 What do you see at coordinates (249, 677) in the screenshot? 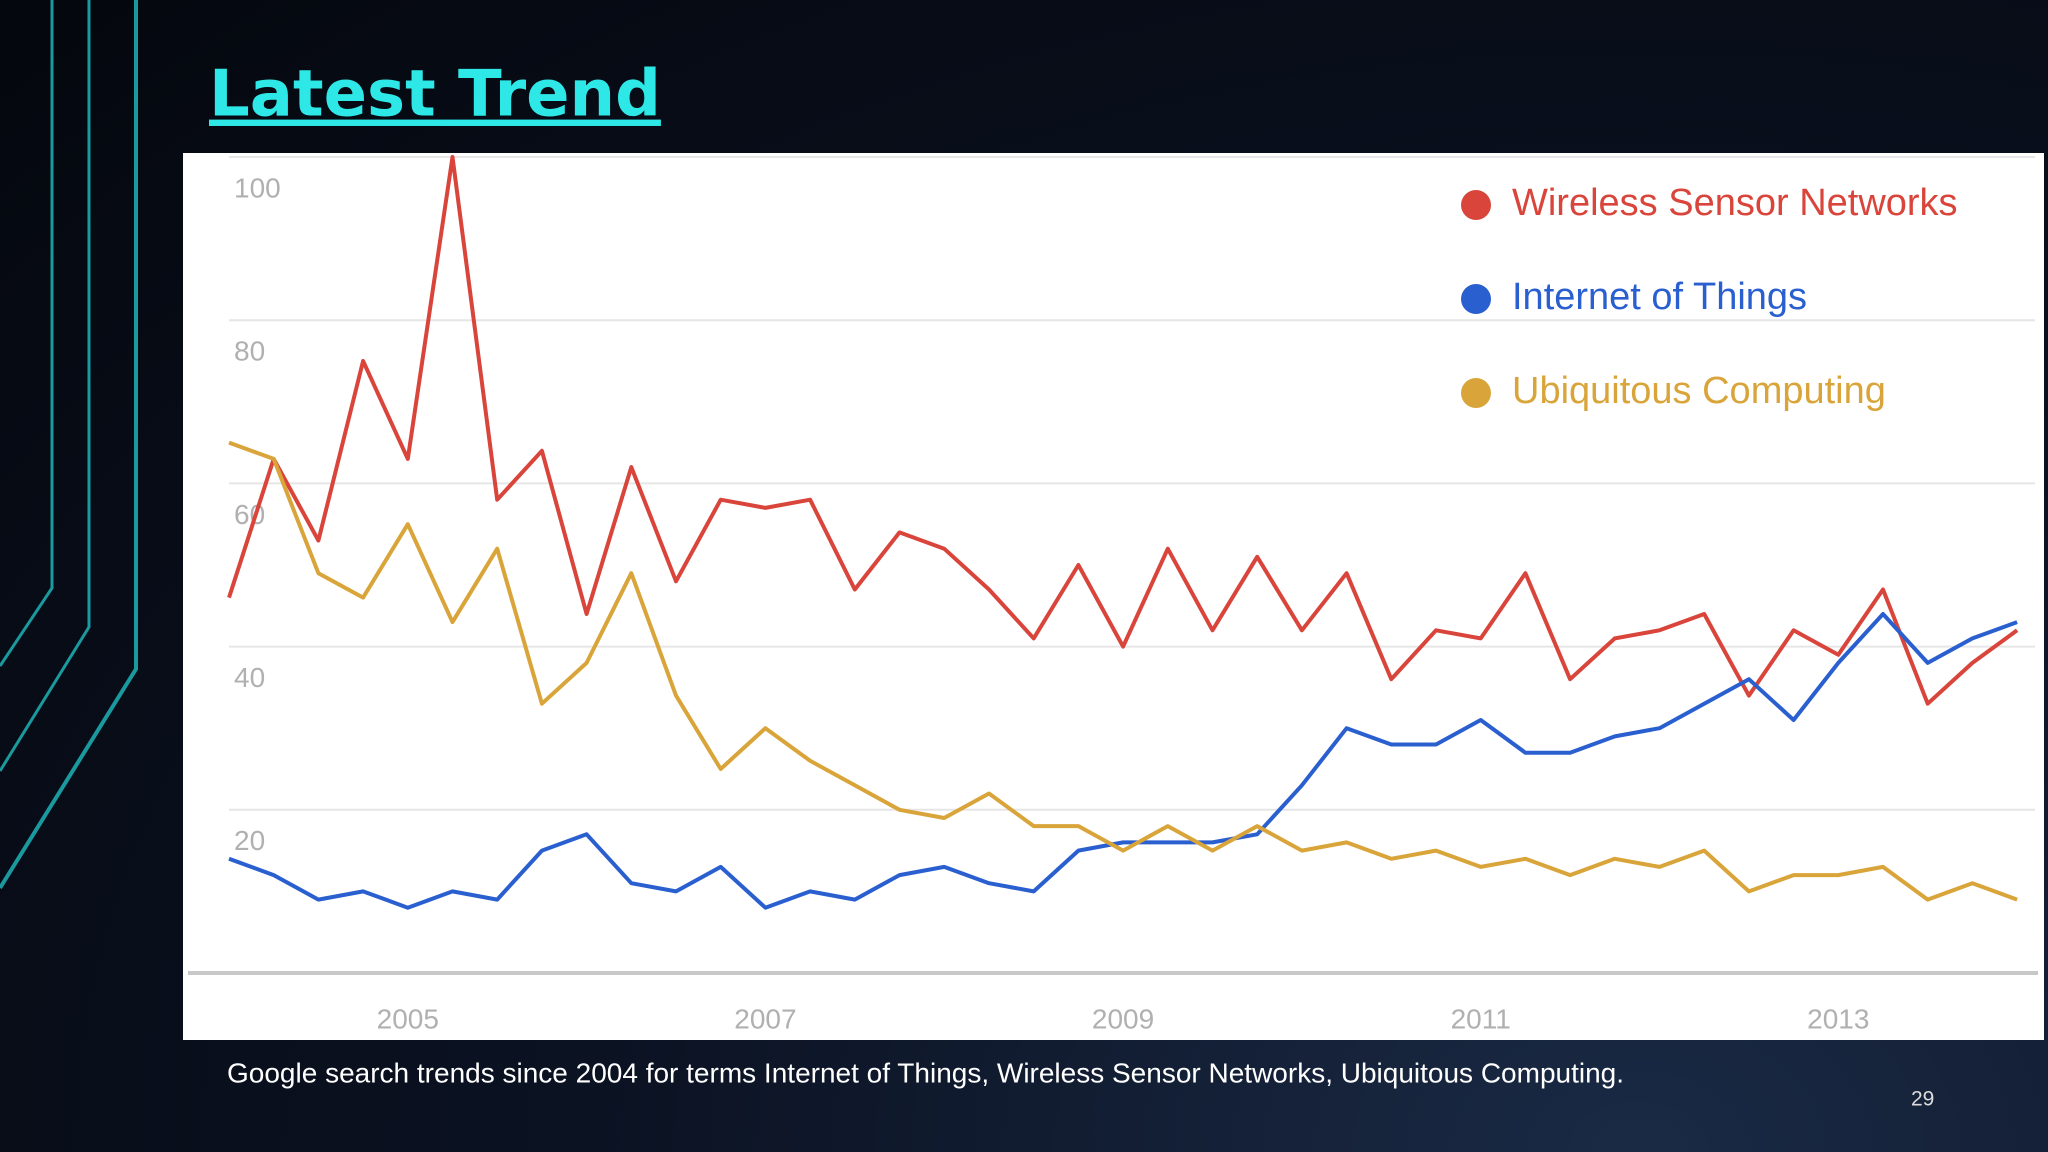
I see `y-tick-label: 40` at bounding box center [249, 677].